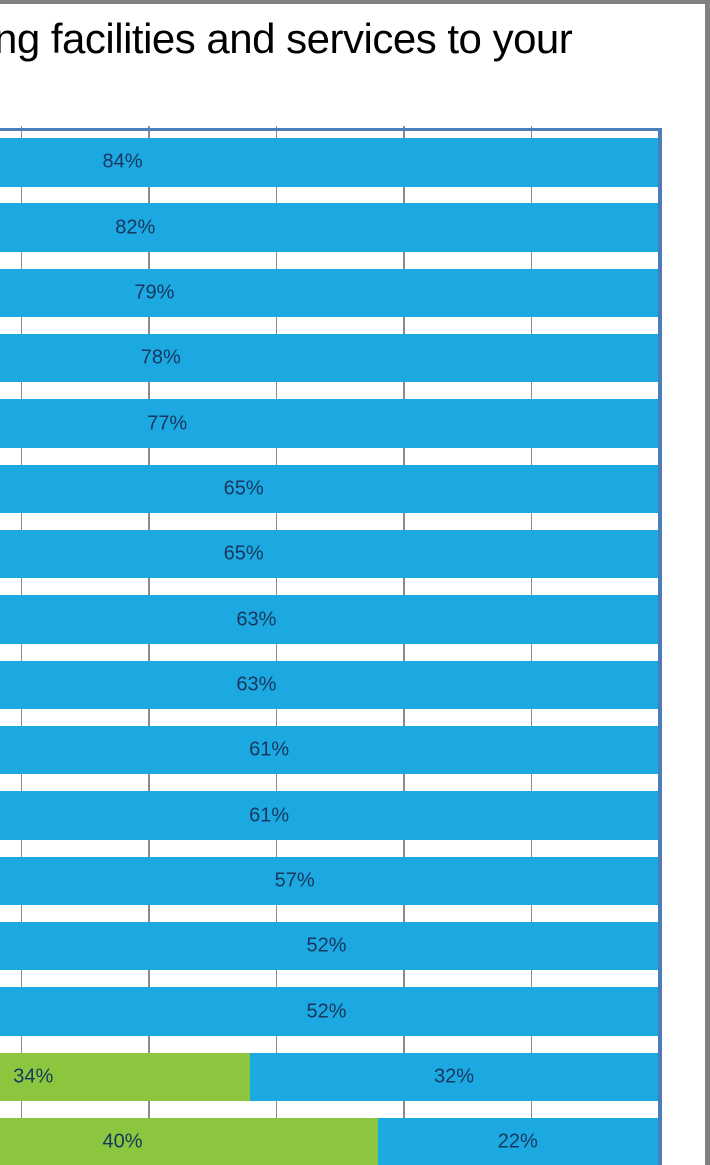  I want to click on chart-outer-border-top, so click(355, 2).